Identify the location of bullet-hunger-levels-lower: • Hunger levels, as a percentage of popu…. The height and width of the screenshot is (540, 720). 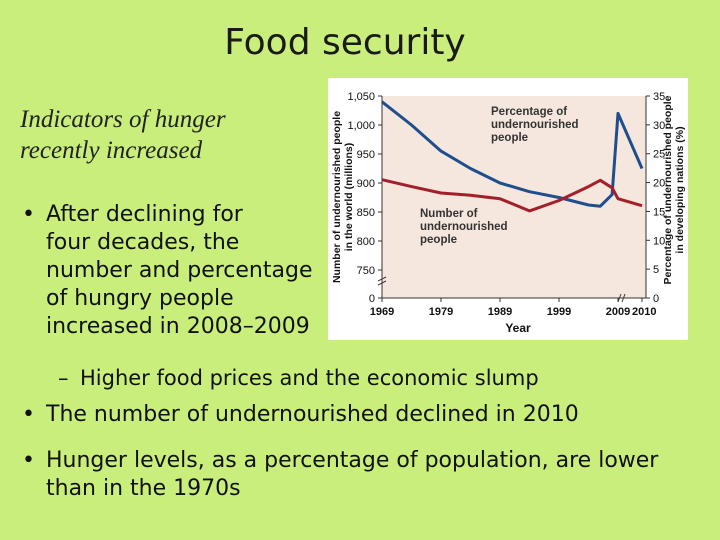
(352, 475).